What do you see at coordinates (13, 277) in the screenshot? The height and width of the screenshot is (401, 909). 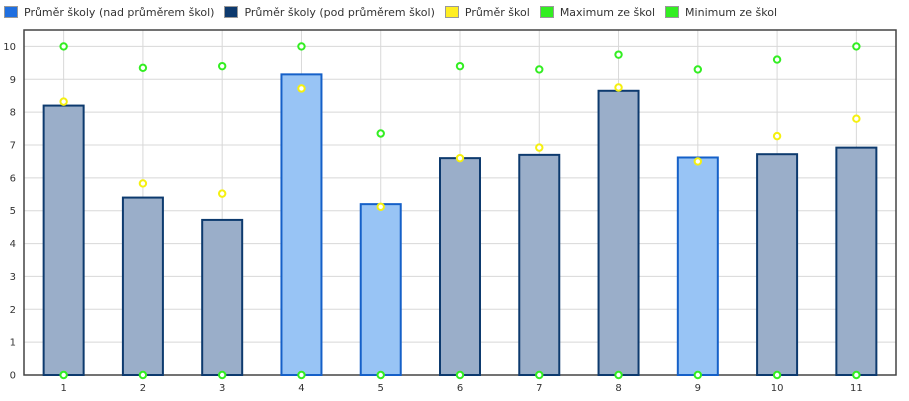 I see `y-tick-label: 3` at bounding box center [13, 277].